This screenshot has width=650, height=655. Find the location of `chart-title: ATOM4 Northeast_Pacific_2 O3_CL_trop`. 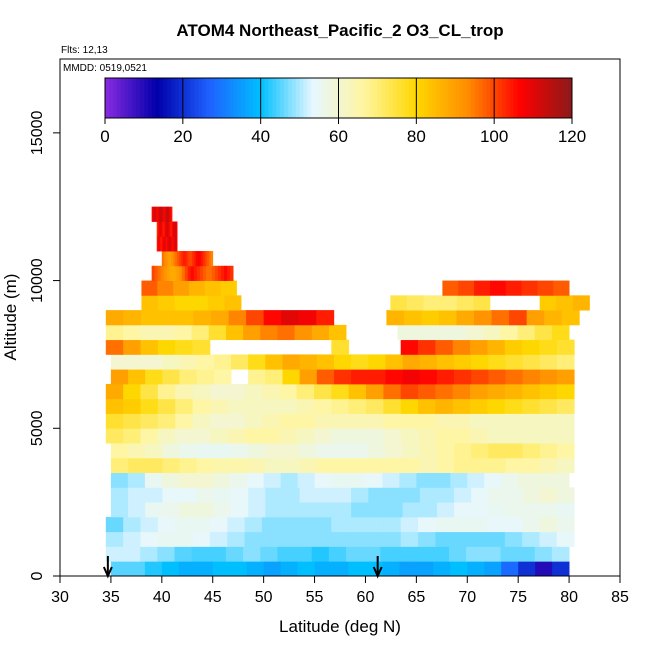

chart-title: ATOM4 Northeast_Pacific_2 O3_CL_trop is located at coordinates (339, 30).